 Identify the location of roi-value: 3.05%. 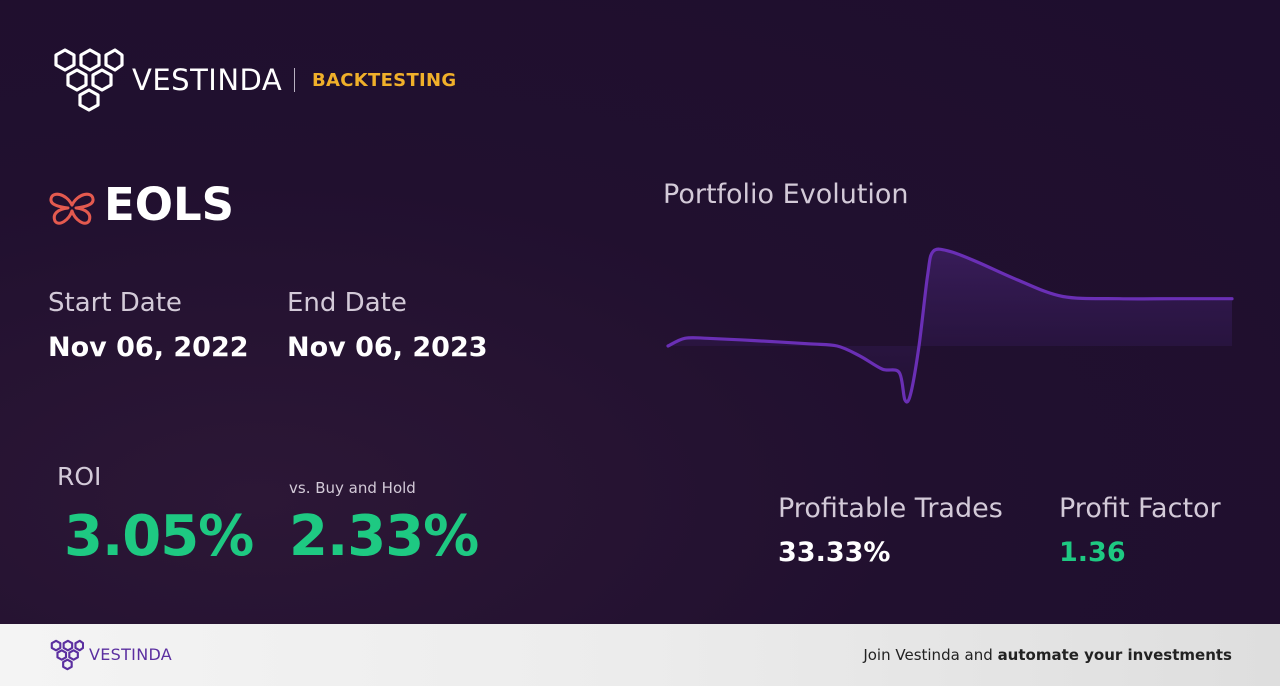
(159, 536).